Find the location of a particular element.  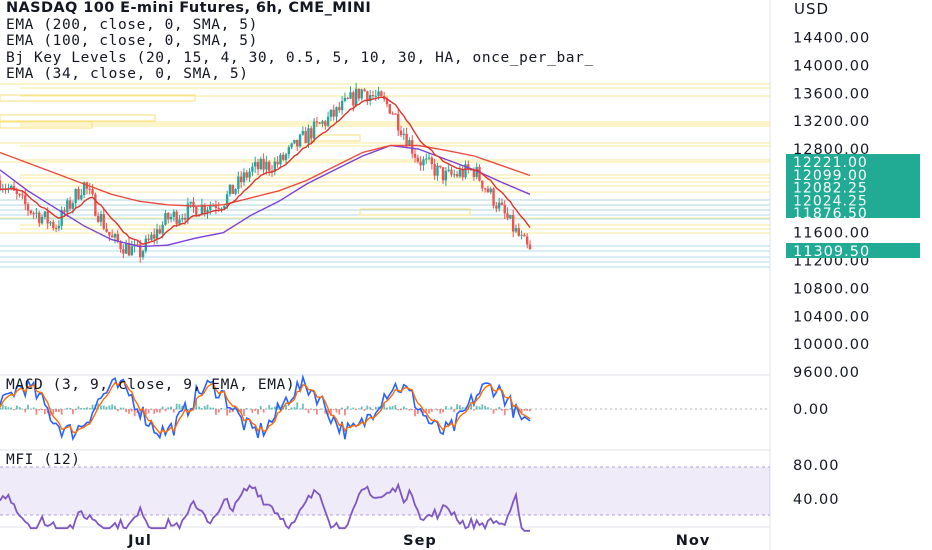

price-tick-label: 14400.00 is located at coordinates (831, 39).